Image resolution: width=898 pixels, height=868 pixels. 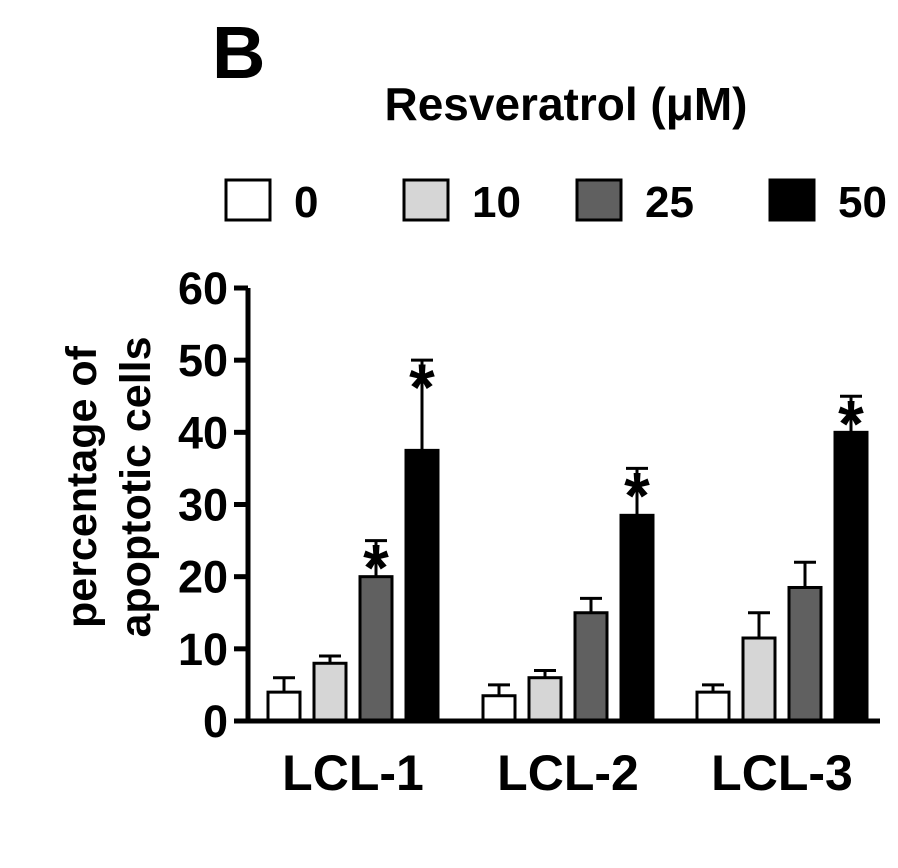 What do you see at coordinates (782, 773) in the screenshot?
I see `x-tick-label: LCL-3` at bounding box center [782, 773].